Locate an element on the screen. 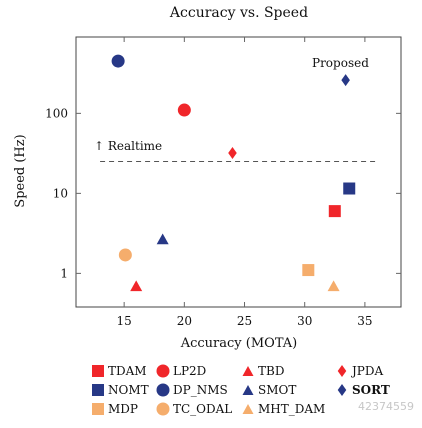 The image size is (422, 428). legend-item-smot: SMOT is located at coordinates (269, 390).